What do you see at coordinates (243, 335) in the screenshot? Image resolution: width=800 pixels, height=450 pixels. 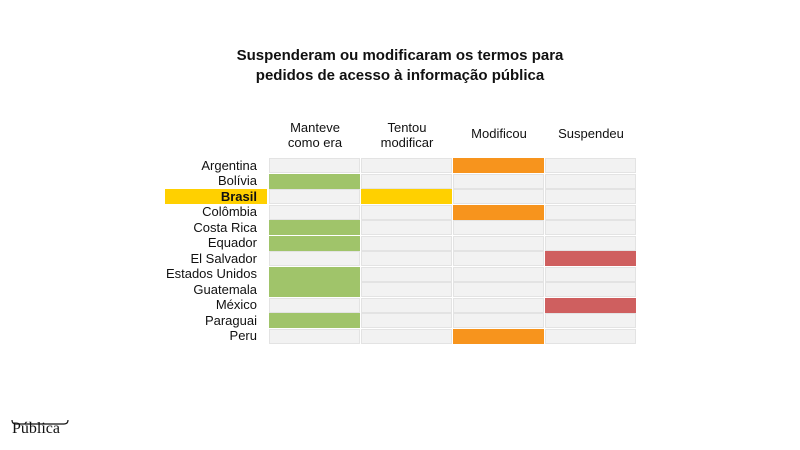 I see `row-label-peru: Peru` at bounding box center [243, 335].